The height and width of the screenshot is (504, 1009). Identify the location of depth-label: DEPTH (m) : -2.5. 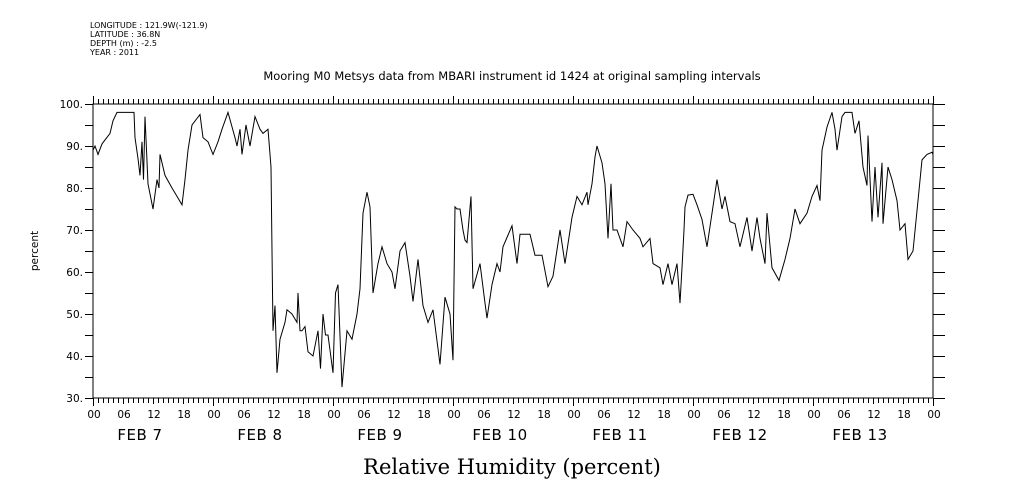
(123, 43).